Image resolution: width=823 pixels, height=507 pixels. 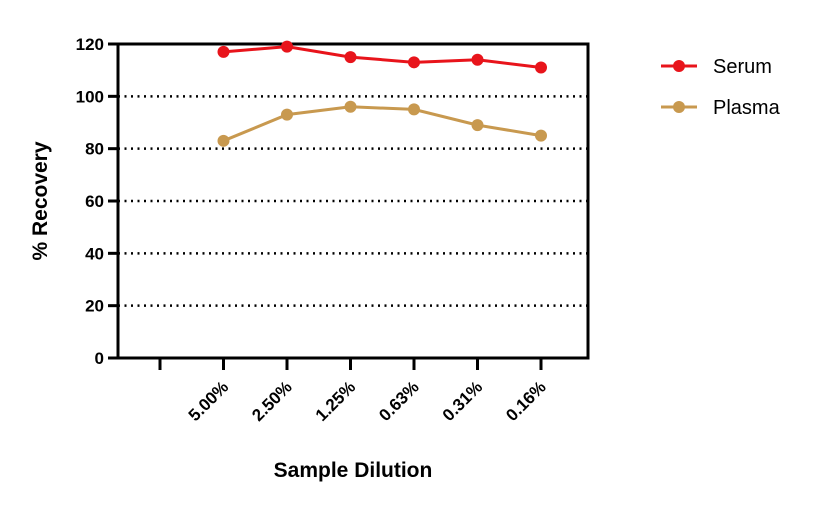 What do you see at coordinates (94, 149) in the screenshot?
I see `y-tick-label: 80` at bounding box center [94, 149].